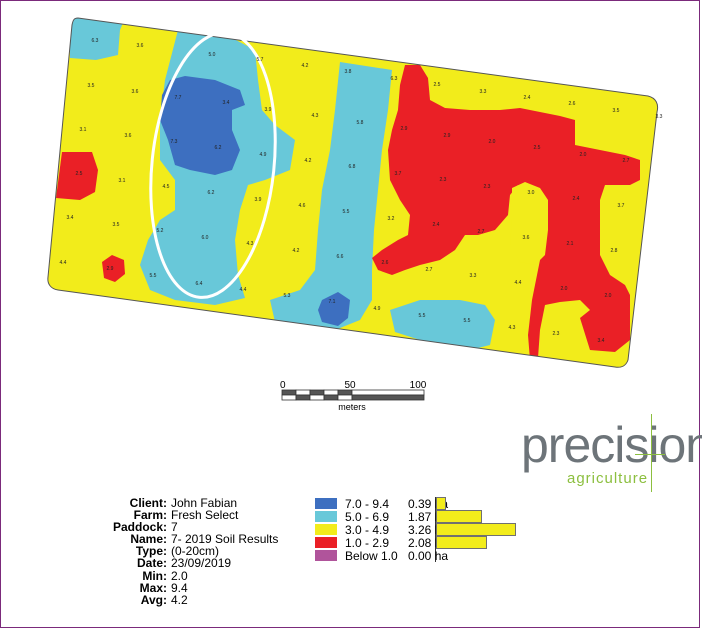  What do you see at coordinates (195, 551) in the screenshot?
I see `info-type-value: (0-20cm)` at bounding box center [195, 551].